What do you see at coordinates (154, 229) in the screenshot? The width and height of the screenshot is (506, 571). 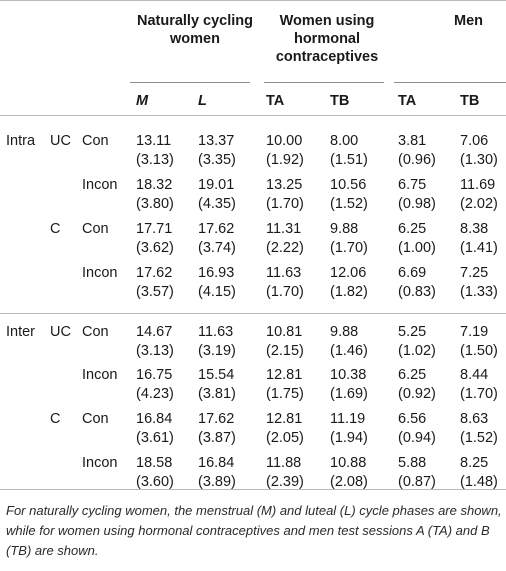 I see `cell-mean: 17.71` at bounding box center [154, 229].